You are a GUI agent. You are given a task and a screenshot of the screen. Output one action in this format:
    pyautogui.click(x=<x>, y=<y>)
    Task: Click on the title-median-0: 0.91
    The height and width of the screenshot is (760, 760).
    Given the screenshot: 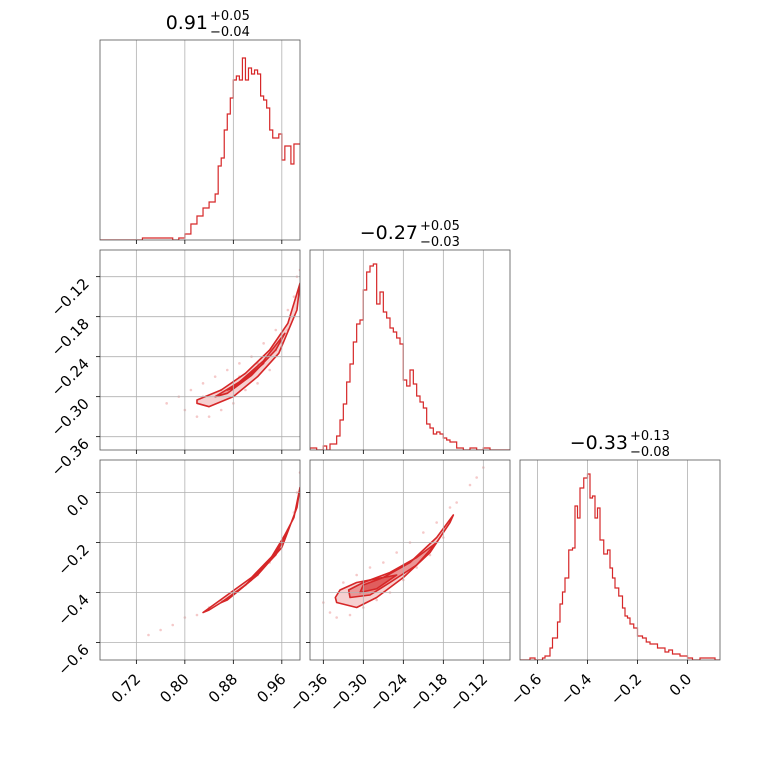 What is the action you would take?
    pyautogui.click(x=187, y=23)
    